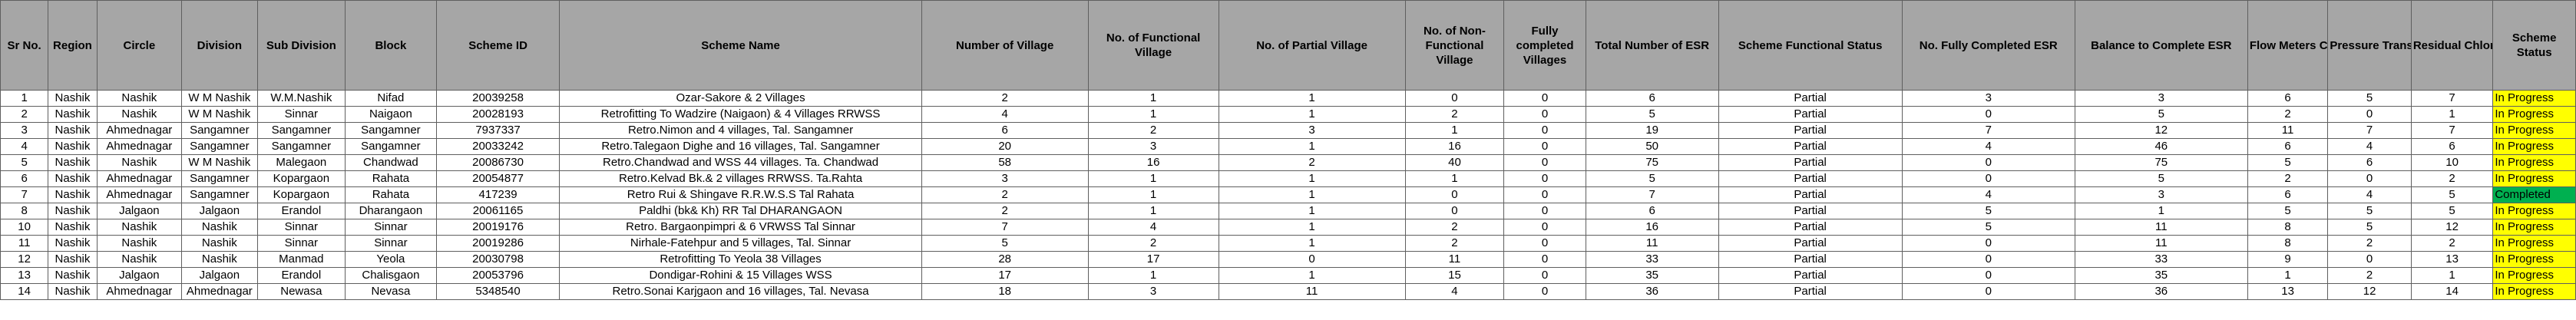  I want to click on cell-residual-chlorine: 1, so click(2452, 275).